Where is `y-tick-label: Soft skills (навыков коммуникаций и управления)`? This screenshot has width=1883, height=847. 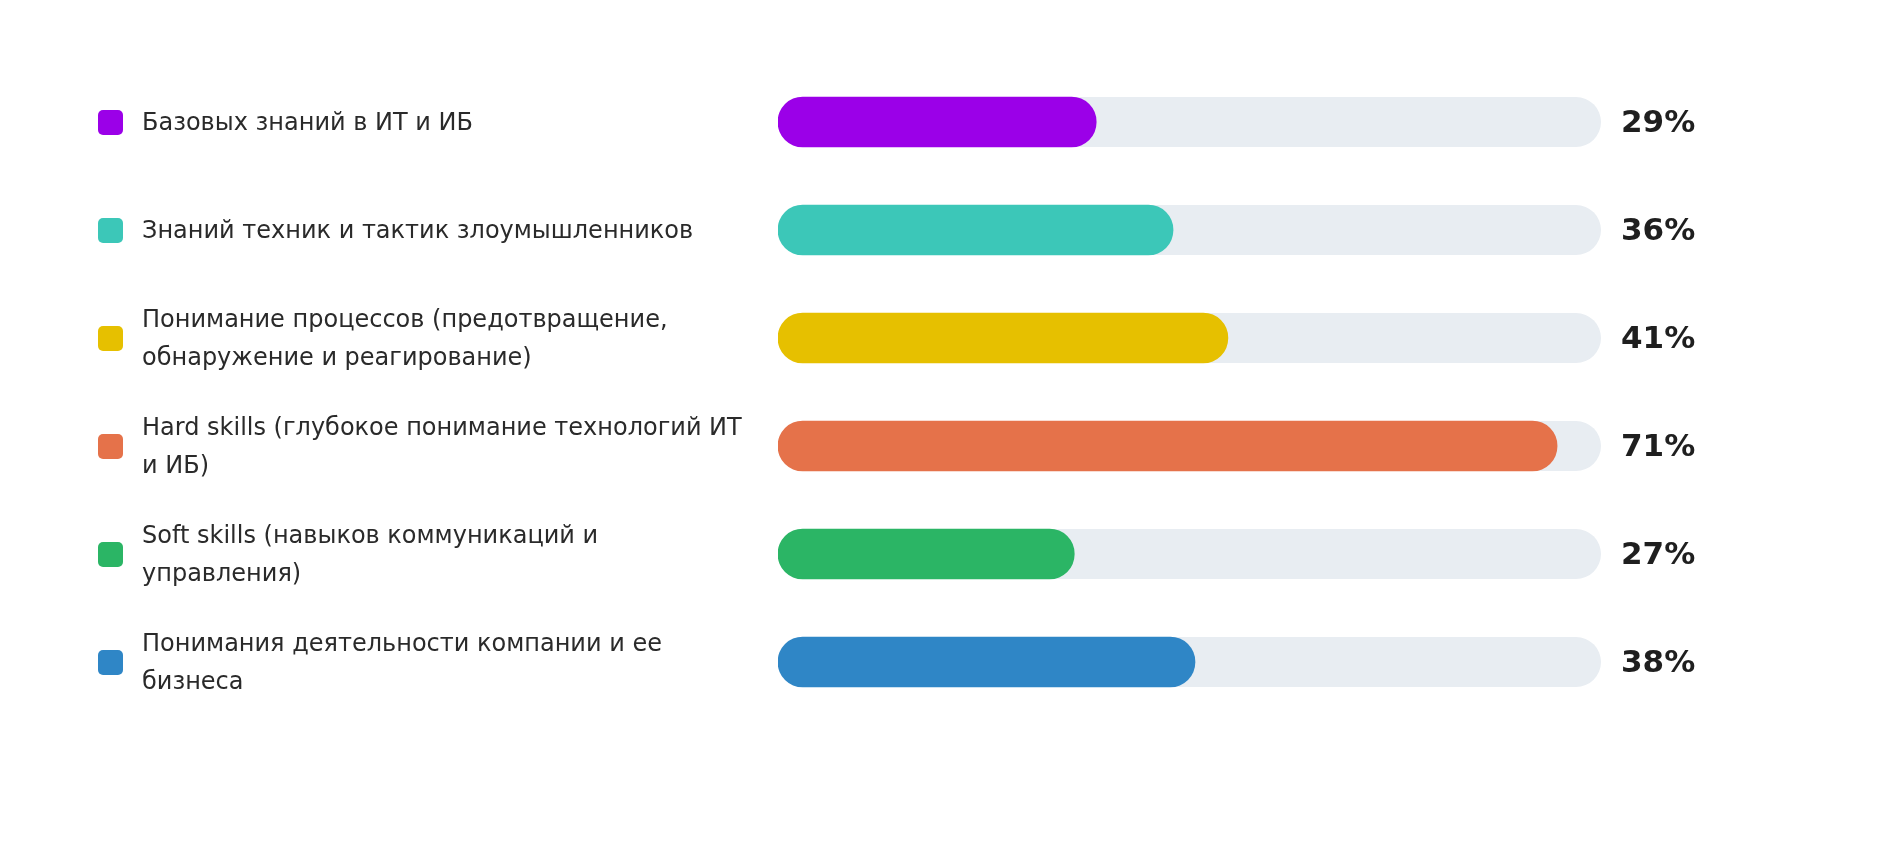 y-tick-label: Soft skills (навыков коммуникаций и управления) is located at coordinates (371, 554).